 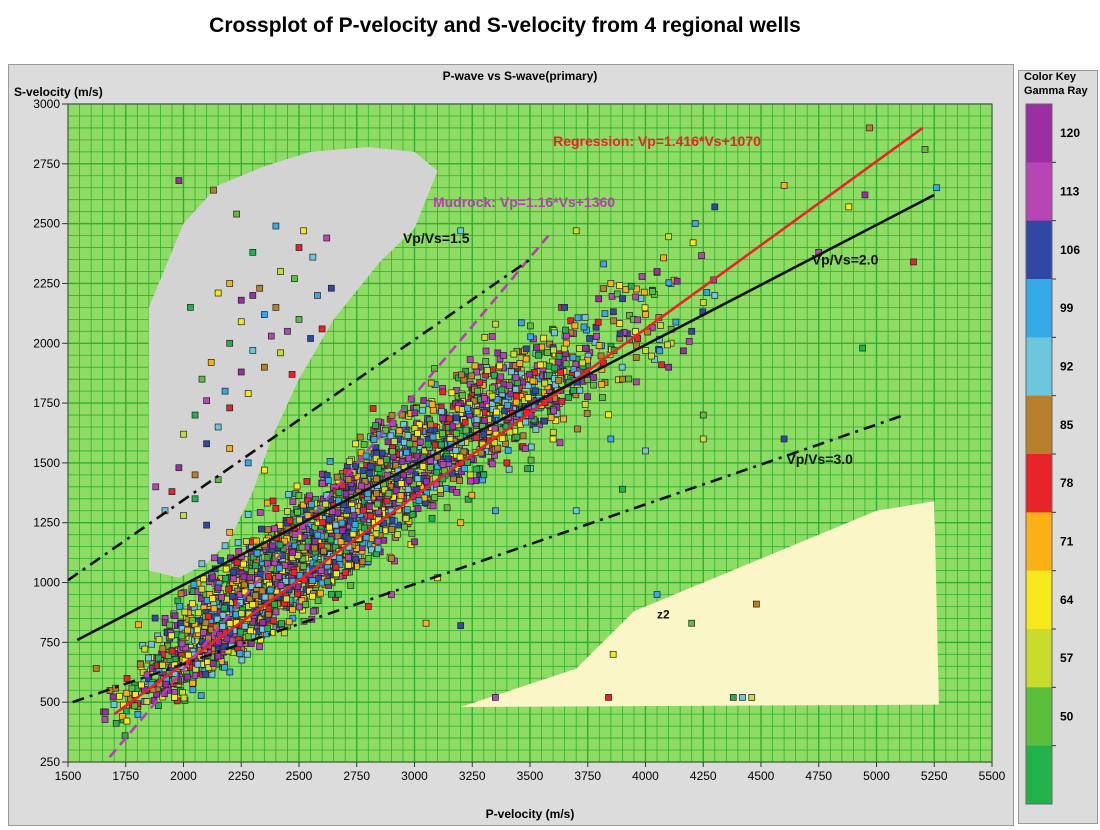 I want to click on x-tick-label: 2000, so click(x=183, y=776).